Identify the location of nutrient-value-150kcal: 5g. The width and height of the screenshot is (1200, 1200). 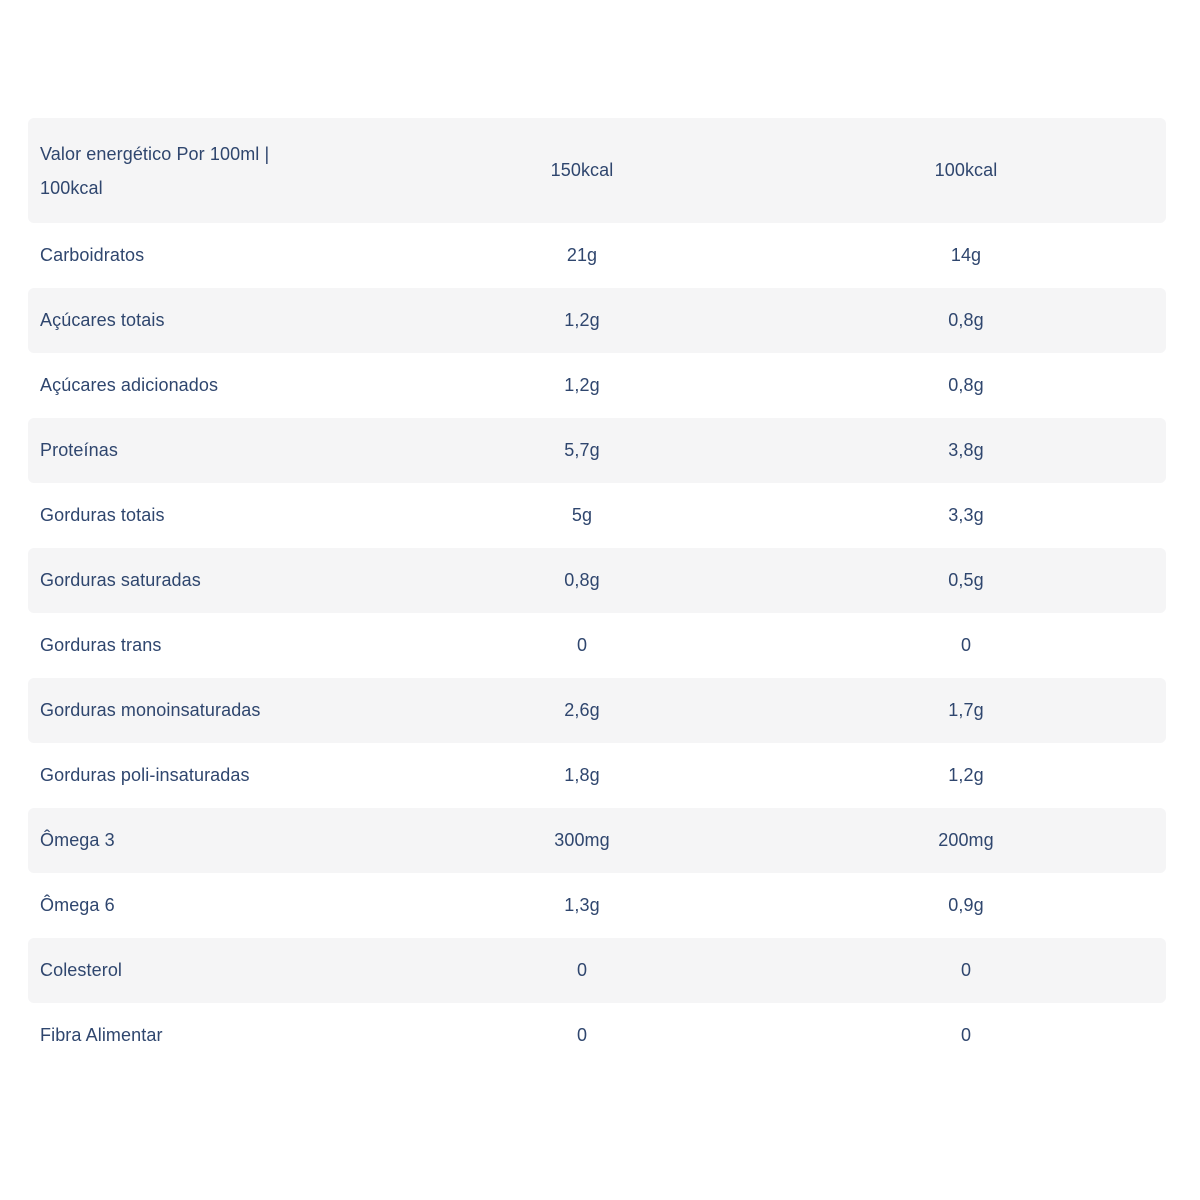
(582, 515).